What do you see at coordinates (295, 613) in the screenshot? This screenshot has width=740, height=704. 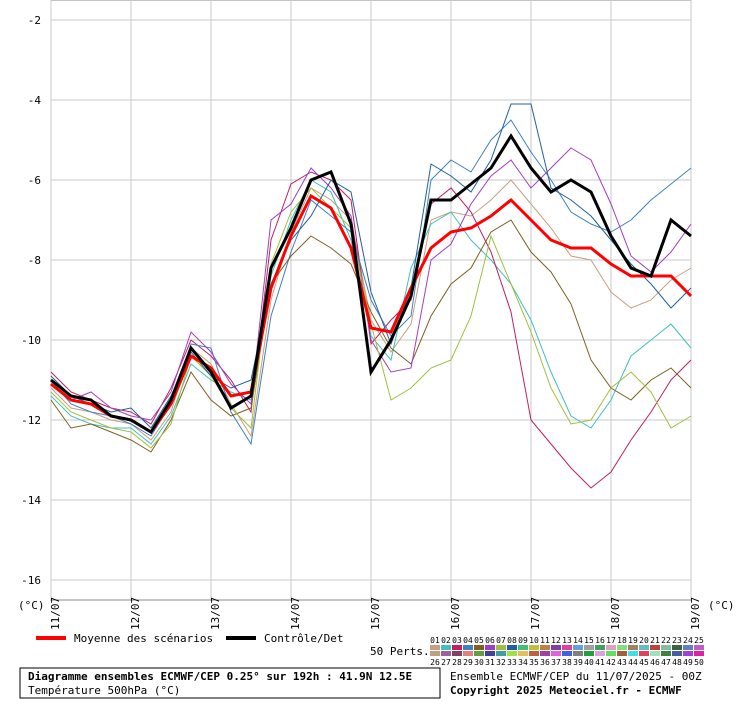 I see `x-tick-label: 14/07` at bounding box center [295, 613].